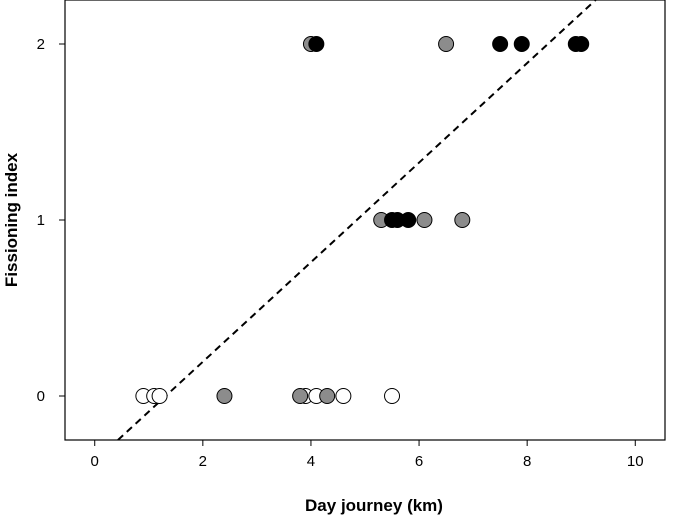 This screenshot has height=518, width=685. I want to click on x-tick-label: 6, so click(419, 461).